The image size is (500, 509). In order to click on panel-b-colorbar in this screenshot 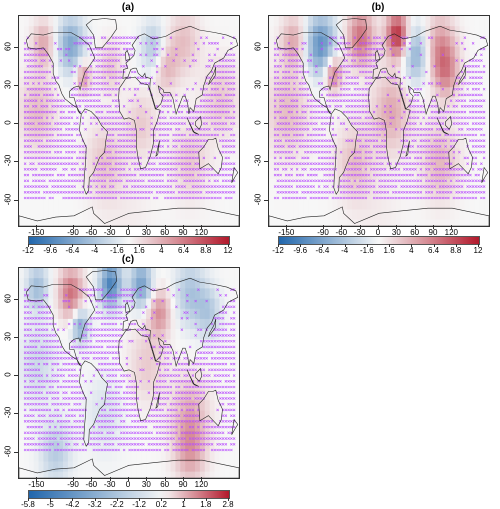, I will do `click(379, 240)`.